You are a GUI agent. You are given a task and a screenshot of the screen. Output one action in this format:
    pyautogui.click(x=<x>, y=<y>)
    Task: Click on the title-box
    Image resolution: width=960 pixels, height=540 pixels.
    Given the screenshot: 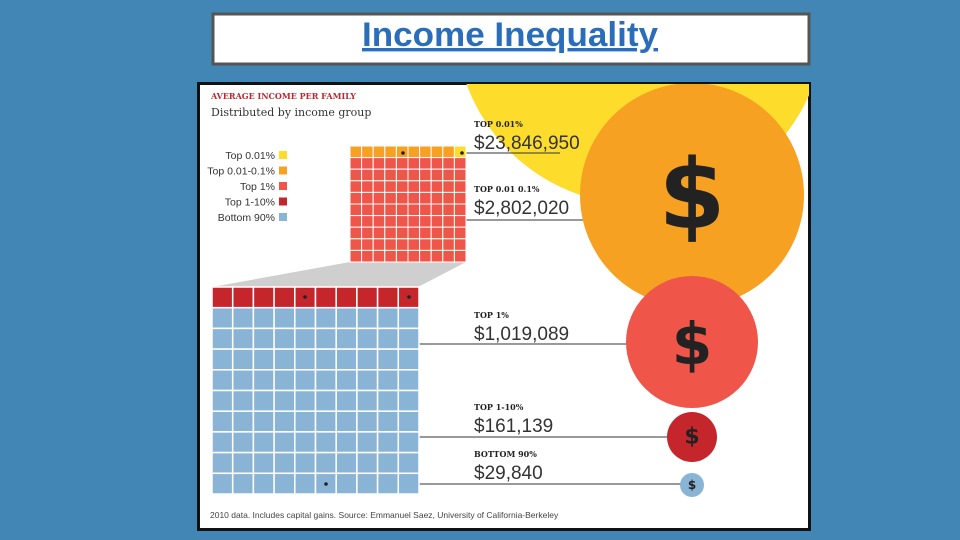 What is the action you would take?
    pyautogui.click(x=511, y=39)
    